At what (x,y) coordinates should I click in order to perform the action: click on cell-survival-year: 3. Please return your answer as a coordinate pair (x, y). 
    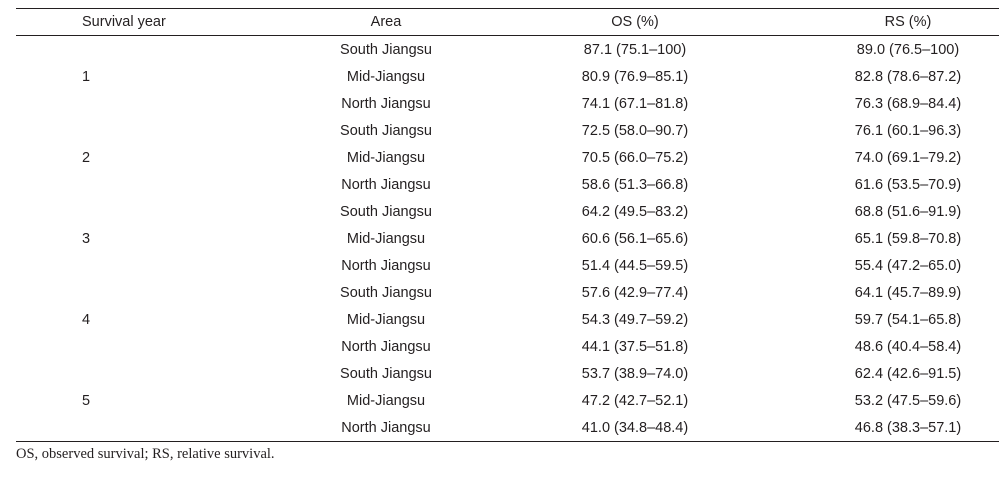
    Looking at the image, I should click on (86, 238).